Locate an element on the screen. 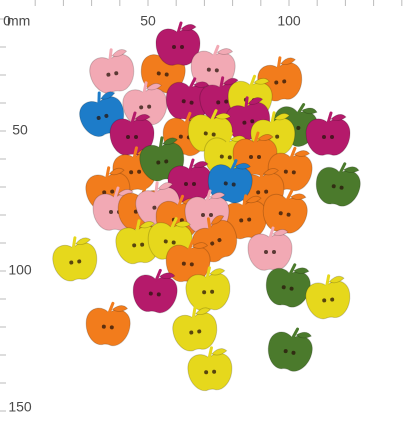 The height and width of the screenshot is (421, 416). ruler-y-label: 150 is located at coordinates (20, 407).